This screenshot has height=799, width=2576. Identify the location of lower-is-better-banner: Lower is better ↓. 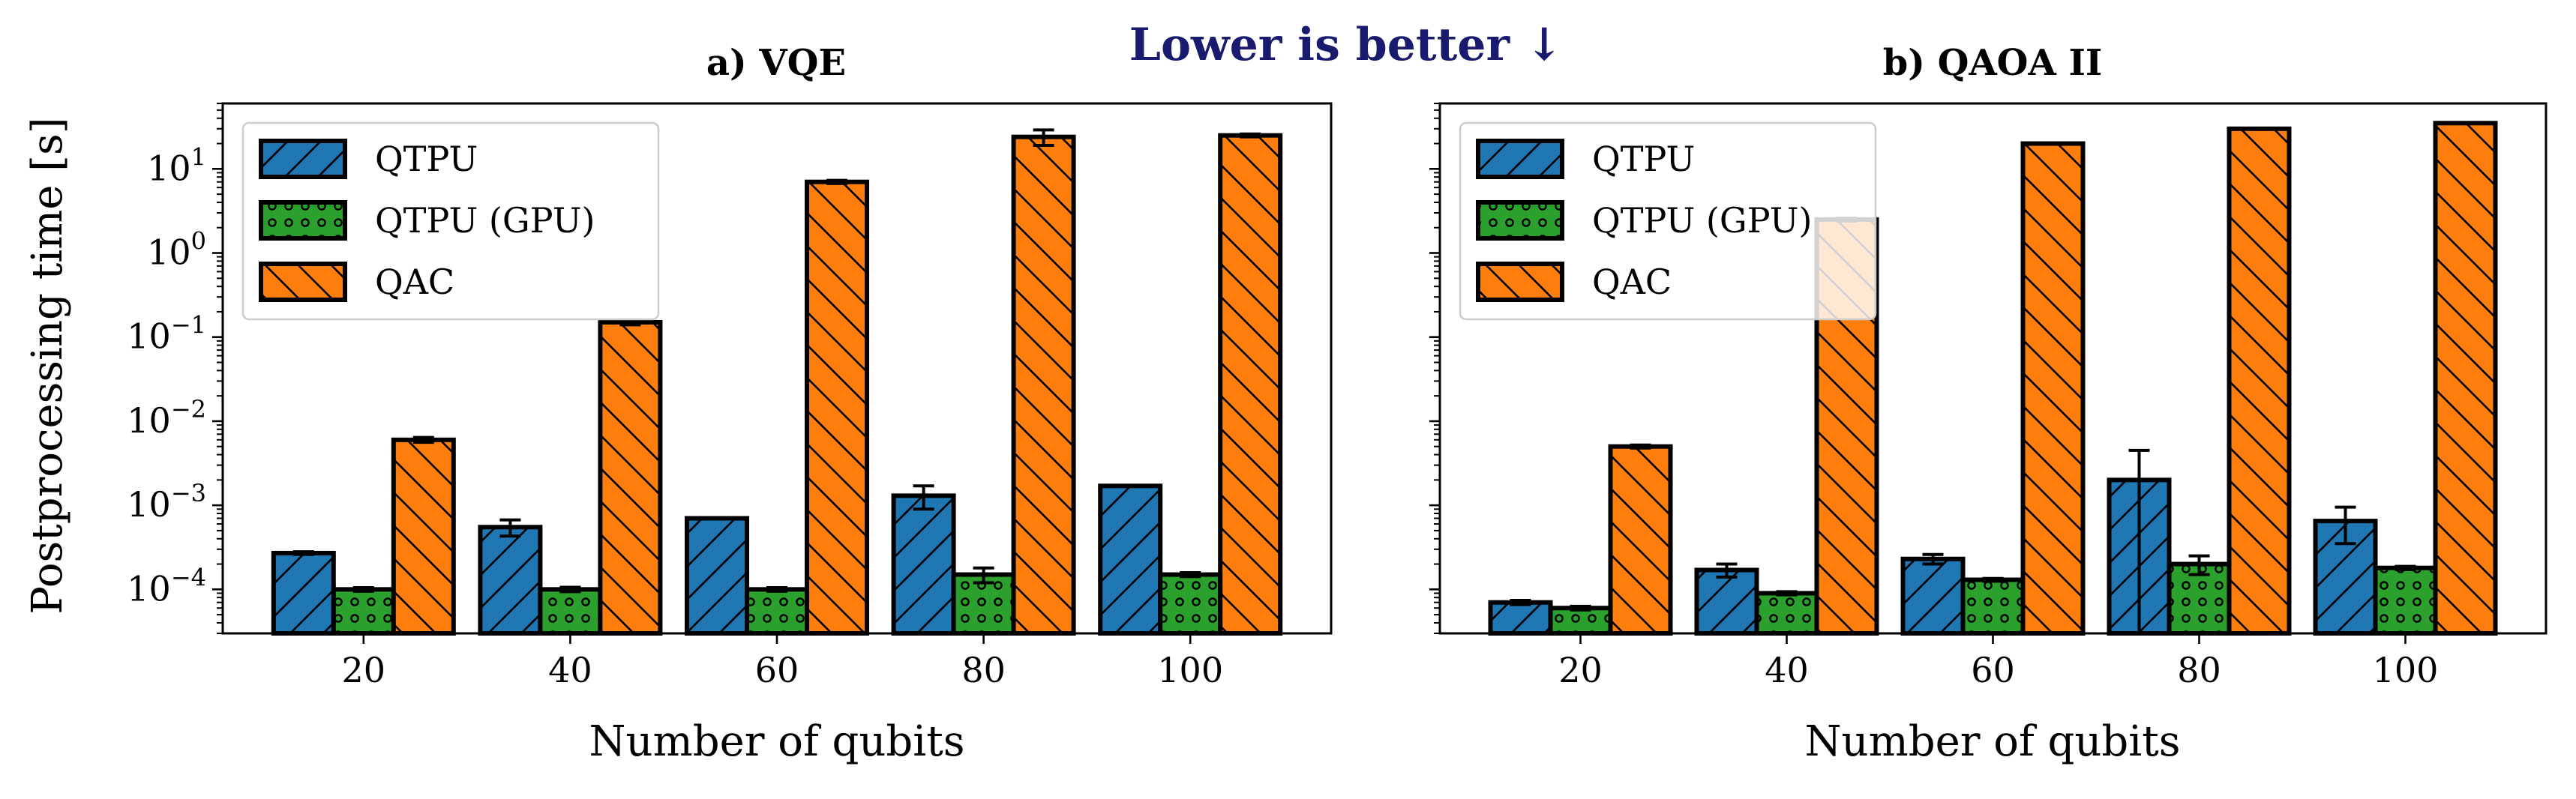
(1347, 45).